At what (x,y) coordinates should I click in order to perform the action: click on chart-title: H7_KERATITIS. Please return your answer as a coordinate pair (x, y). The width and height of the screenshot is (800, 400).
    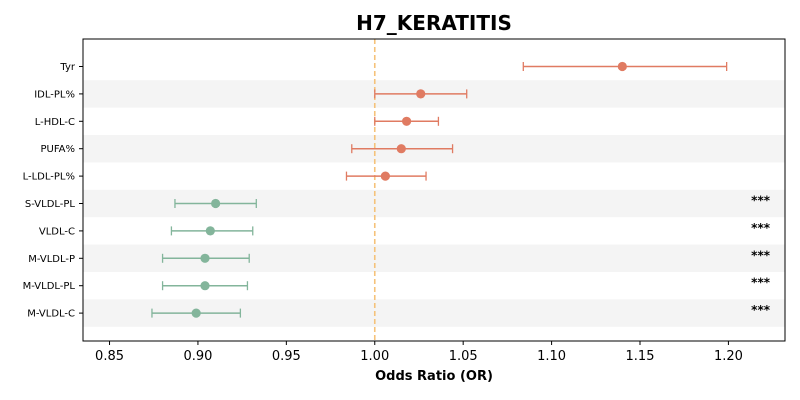
    Looking at the image, I should click on (434, 23).